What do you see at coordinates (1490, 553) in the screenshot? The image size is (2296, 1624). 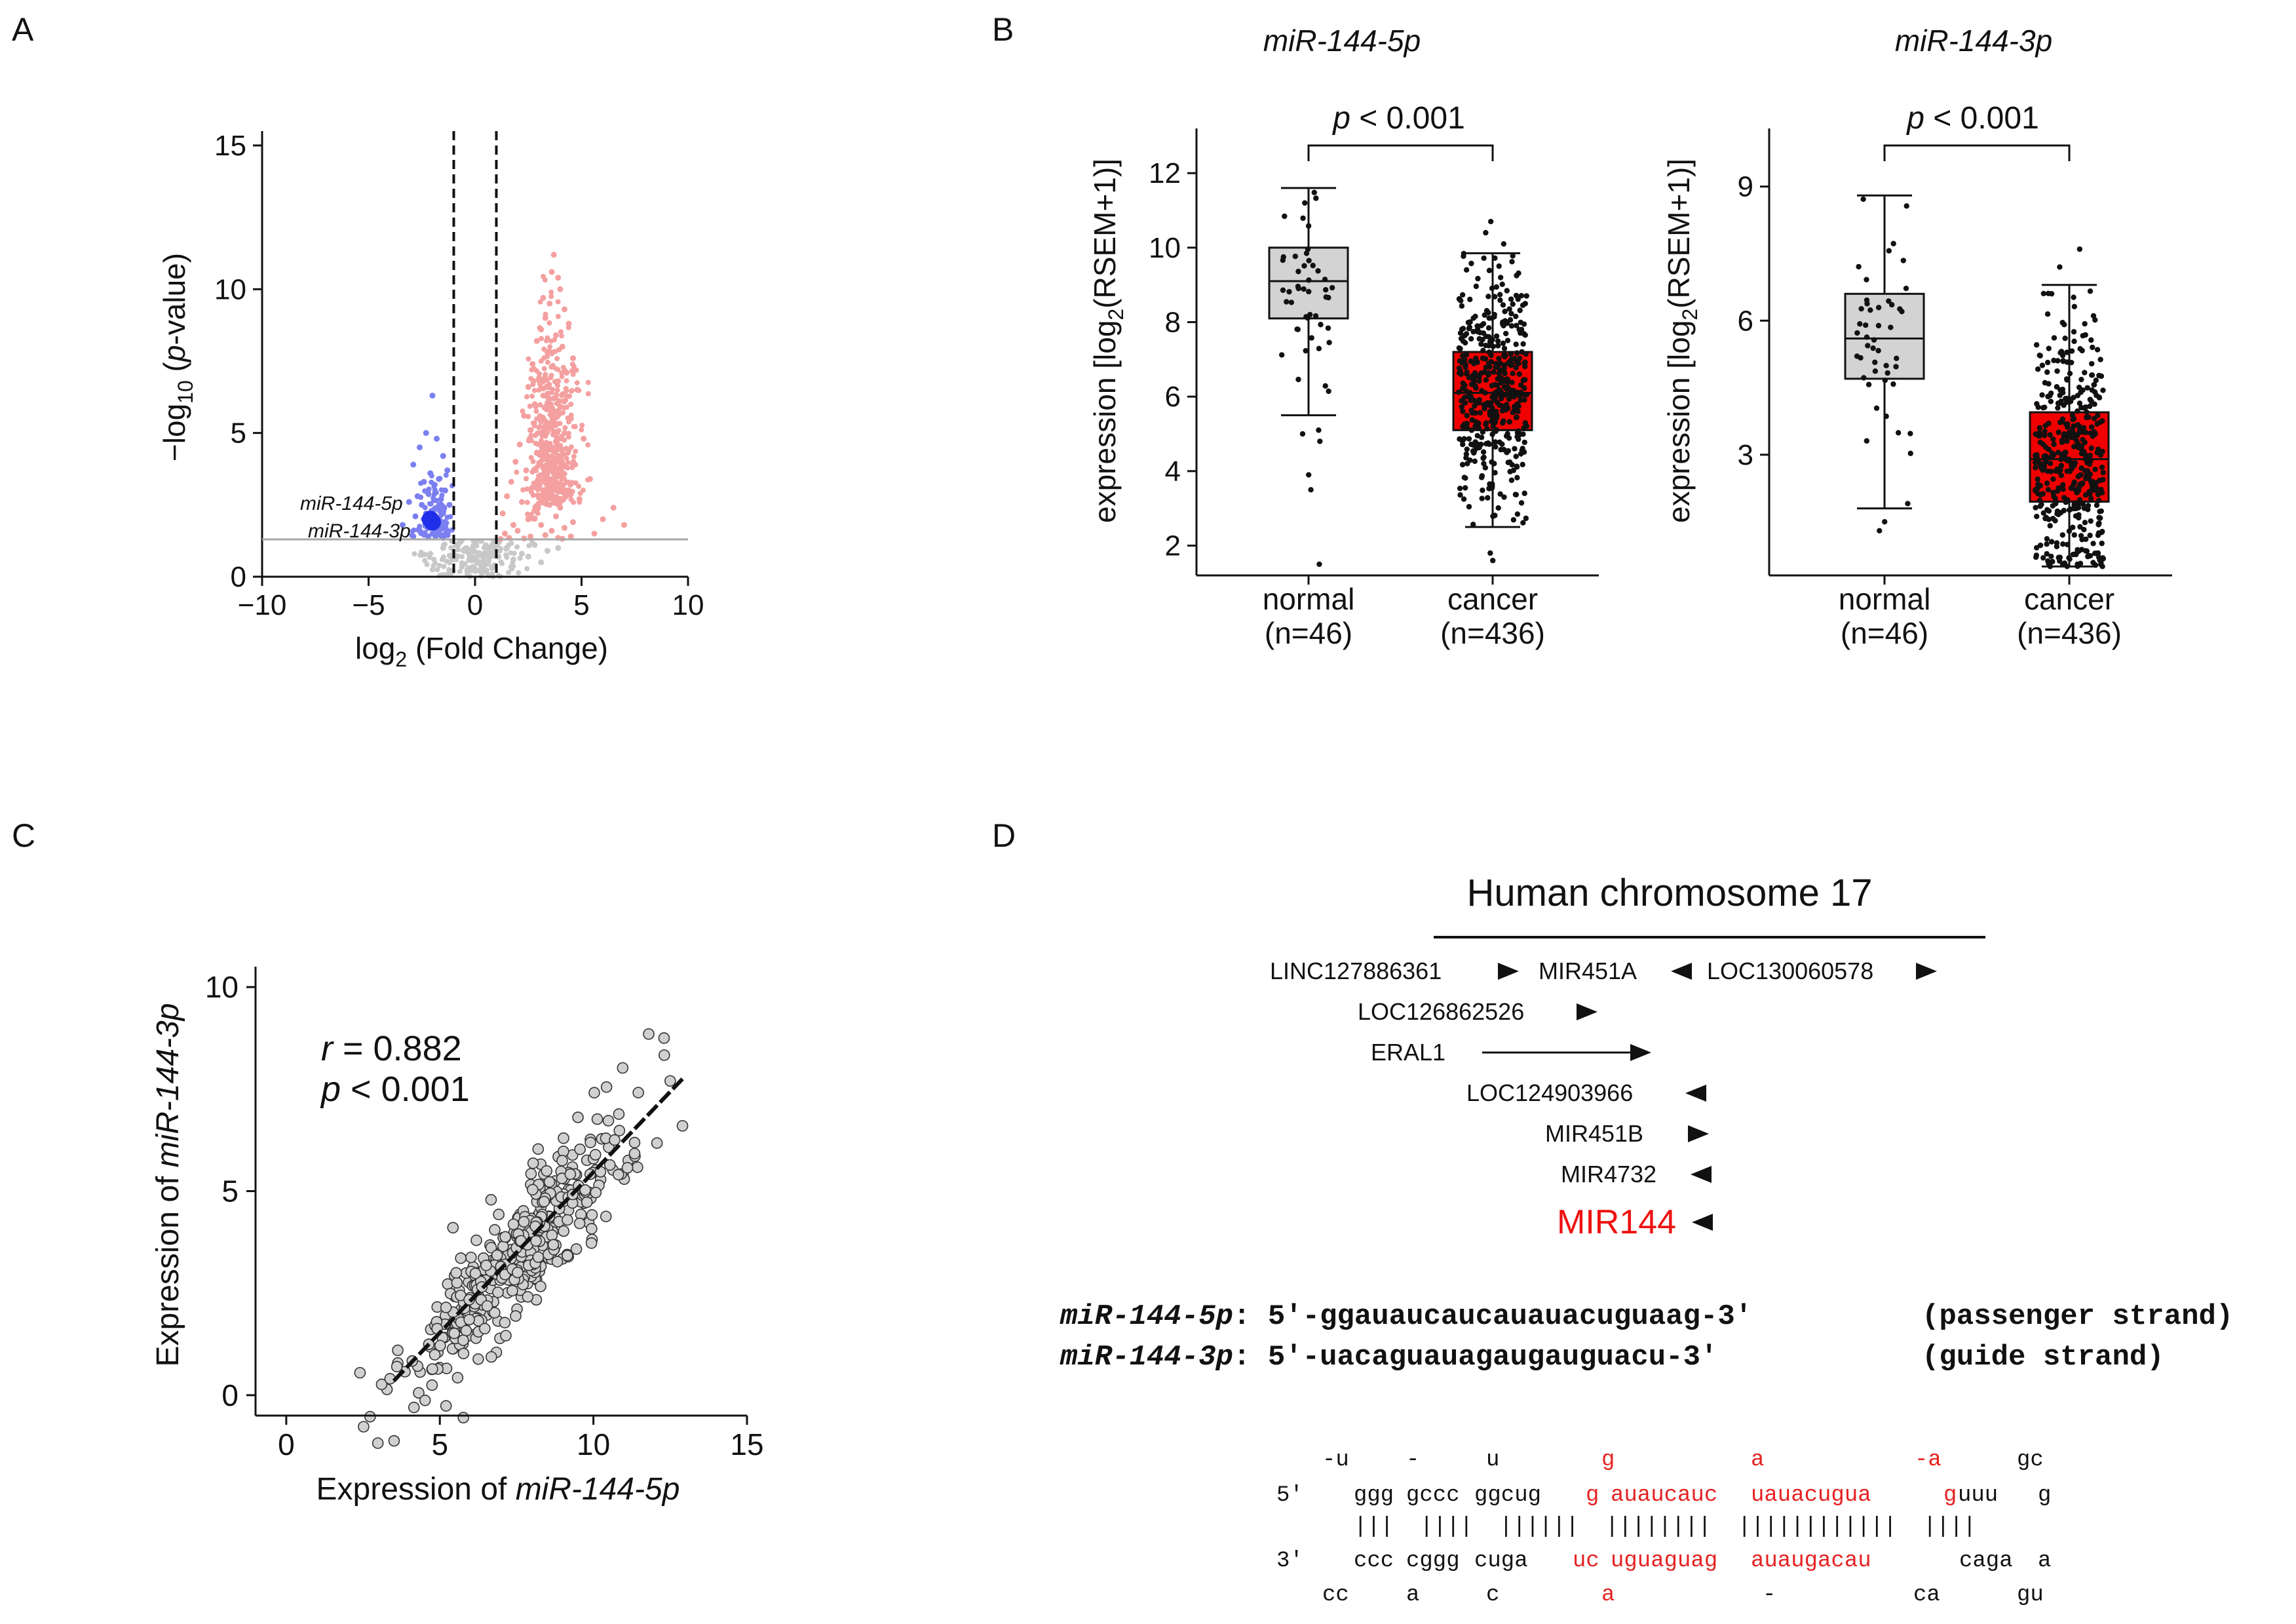 I see `boxplot-outlier` at bounding box center [1490, 553].